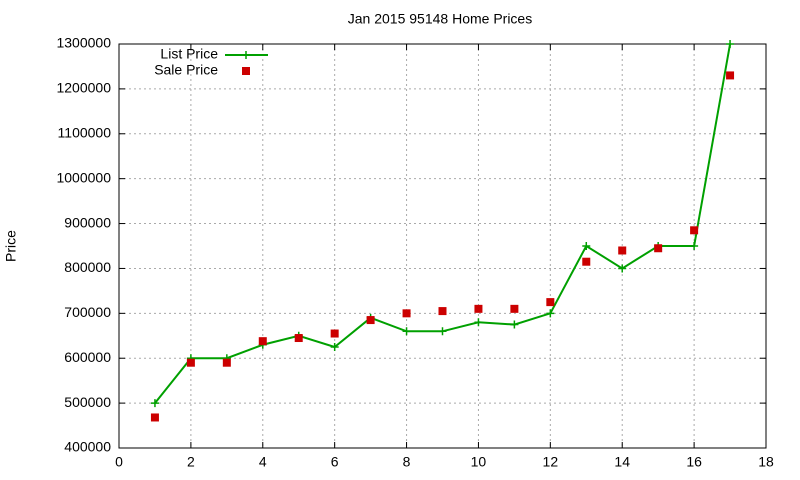  I want to click on y-tick-label: 600000, so click(87, 357).